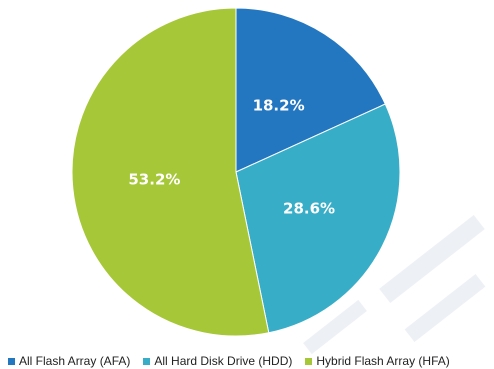 This screenshot has height=369, width=494. Describe the element at coordinates (309, 361) in the screenshot. I see `legend-swatch-hfa` at that location.